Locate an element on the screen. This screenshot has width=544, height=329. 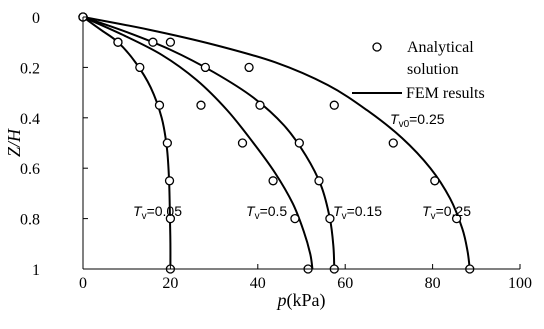
legend: Analytical solution FEM results is located at coordinates (418, 70).